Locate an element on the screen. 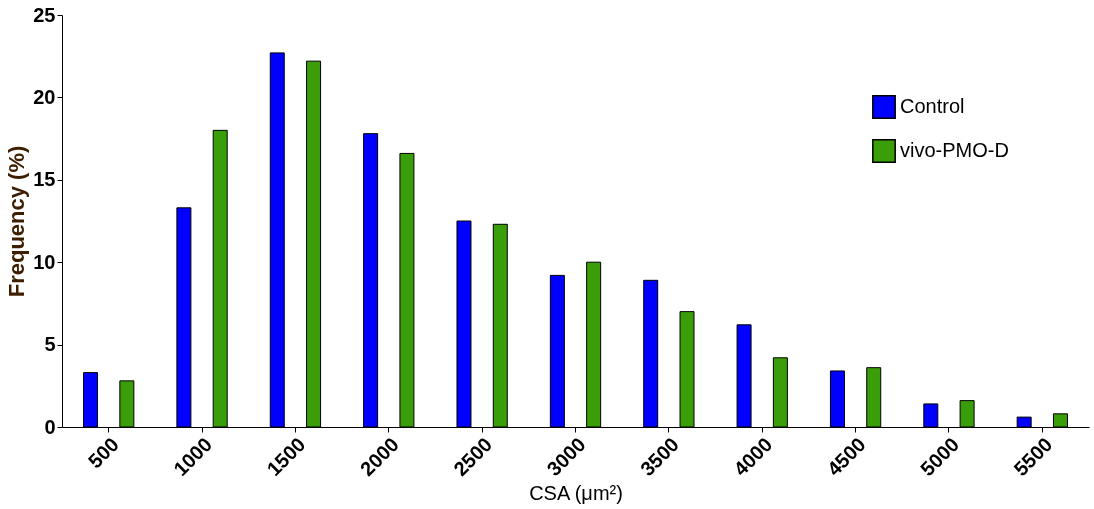 Image resolution: width=1094 pixels, height=509 pixels. x-tick-label: 500 is located at coordinates (103, 453).